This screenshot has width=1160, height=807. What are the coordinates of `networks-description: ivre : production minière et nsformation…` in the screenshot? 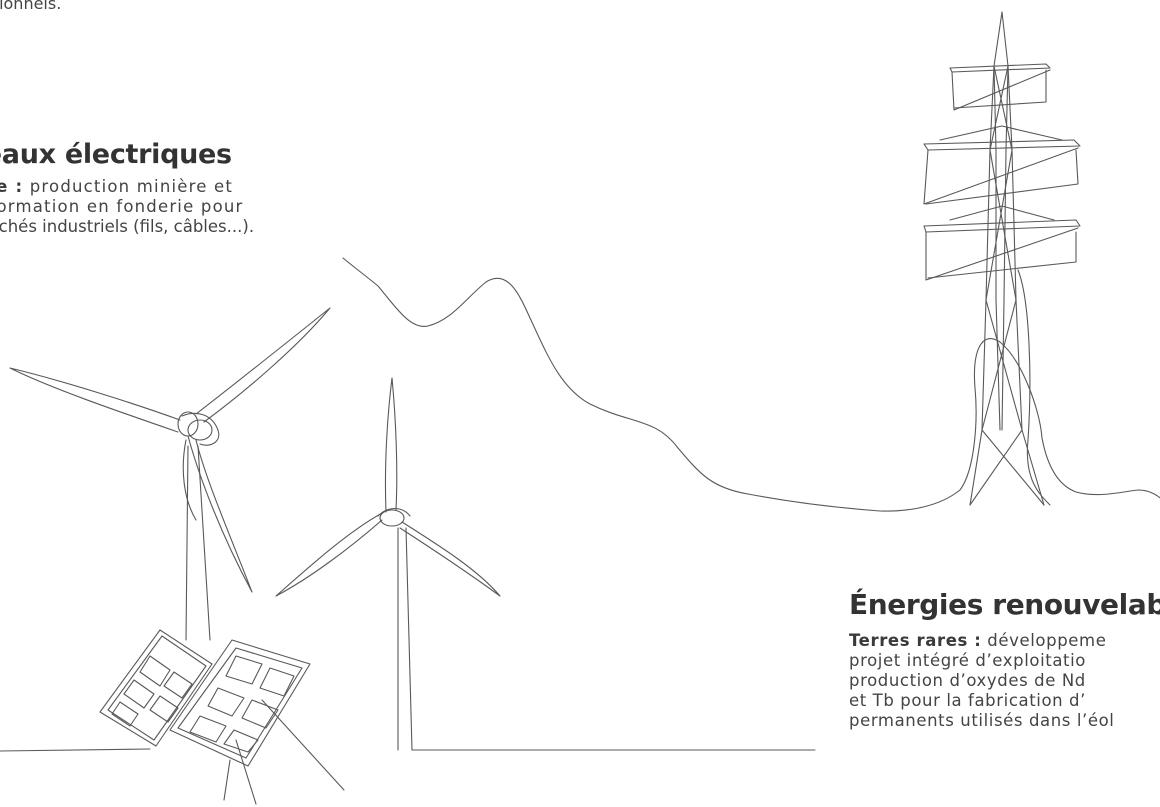 It's located at (184, 207).